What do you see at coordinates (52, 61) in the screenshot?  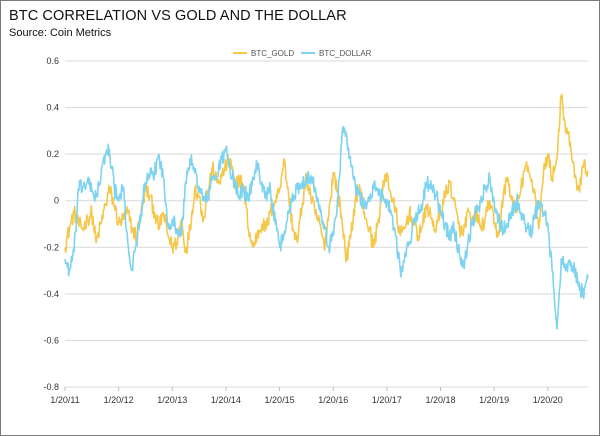 I see `y-tick-label: 0.6` at bounding box center [52, 61].